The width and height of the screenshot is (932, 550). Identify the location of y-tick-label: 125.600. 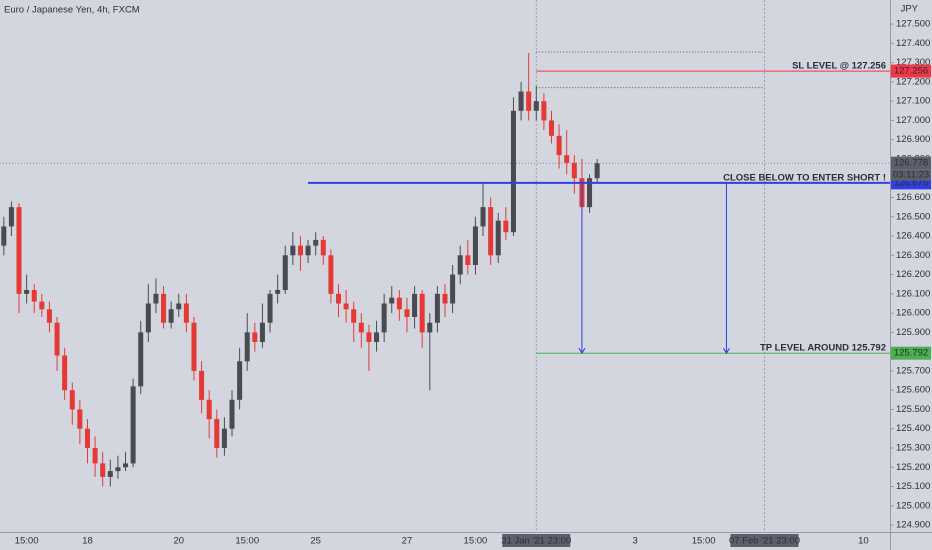
(913, 390).